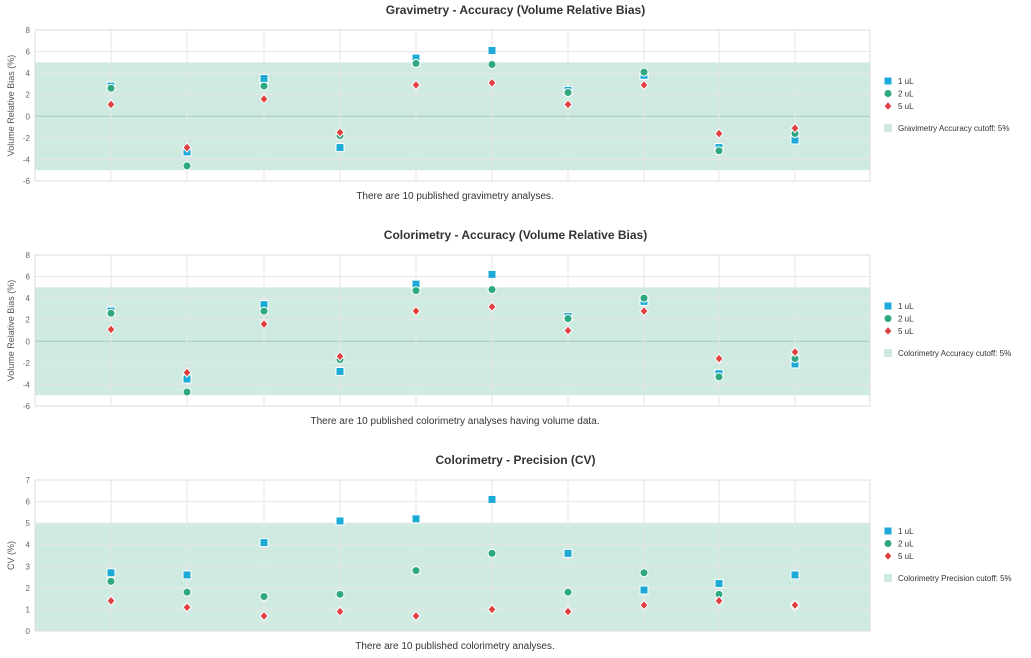 The image size is (1031, 658). What do you see at coordinates (11, 331) in the screenshot?
I see `y-axis-label: Volume Relative Bias (%)` at bounding box center [11, 331].